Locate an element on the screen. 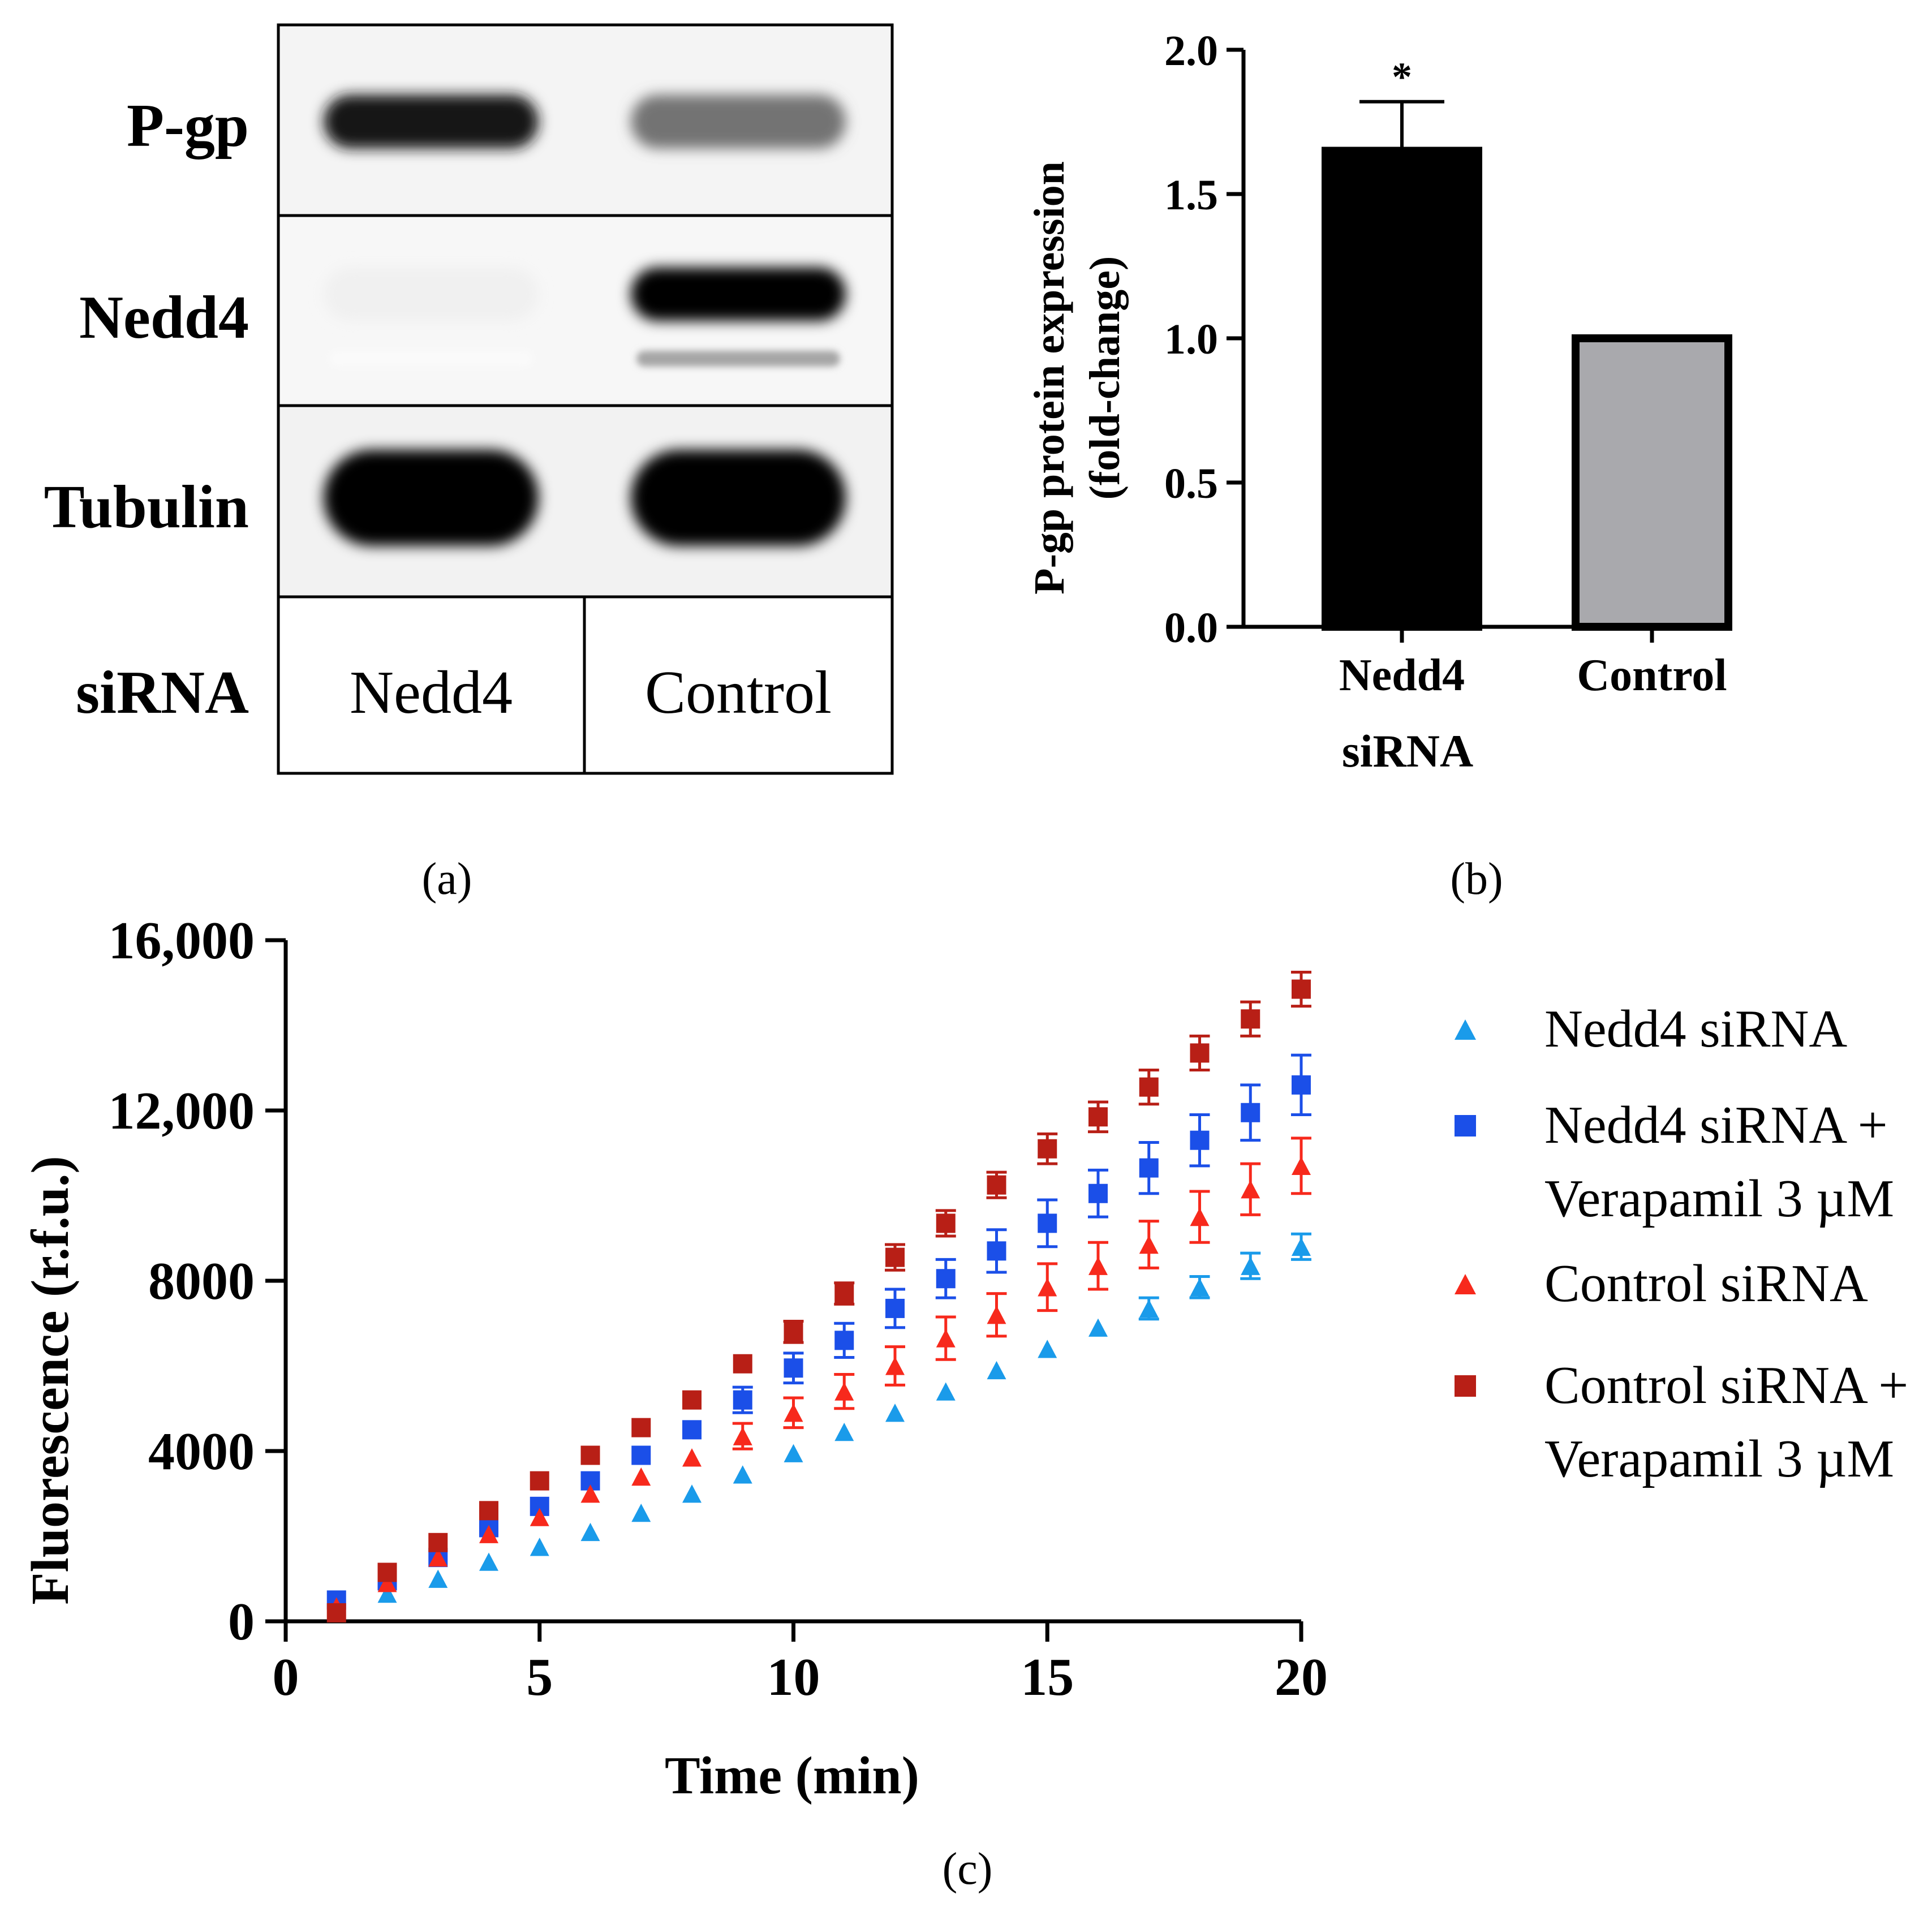 The height and width of the screenshot is (1907, 1932). blot-bands is located at coordinates (585, 320).